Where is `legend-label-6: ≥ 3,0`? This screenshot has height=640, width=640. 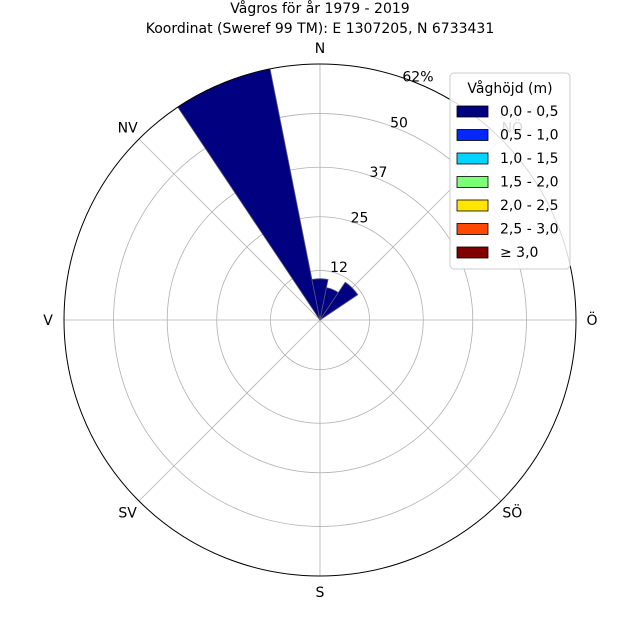
legend-label-6: ≥ 3,0 is located at coordinates (519, 253).